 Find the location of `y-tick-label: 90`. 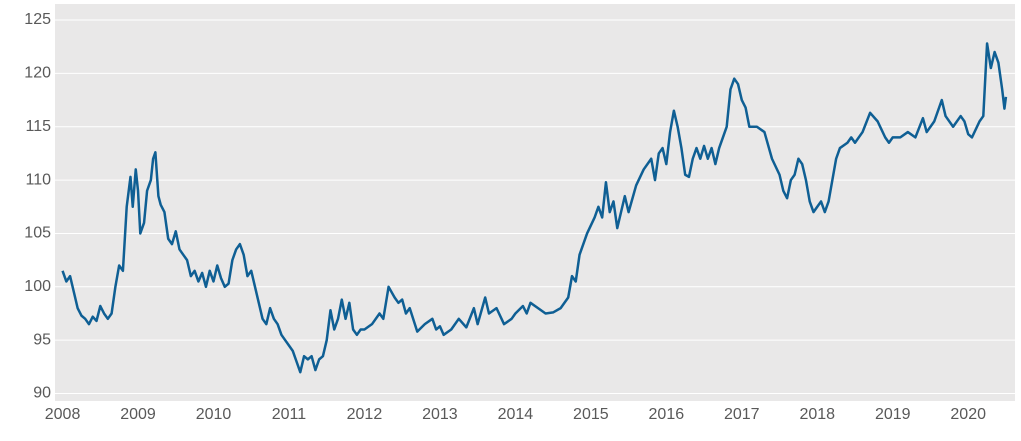

y-tick-label: 90 is located at coordinates (42, 393).